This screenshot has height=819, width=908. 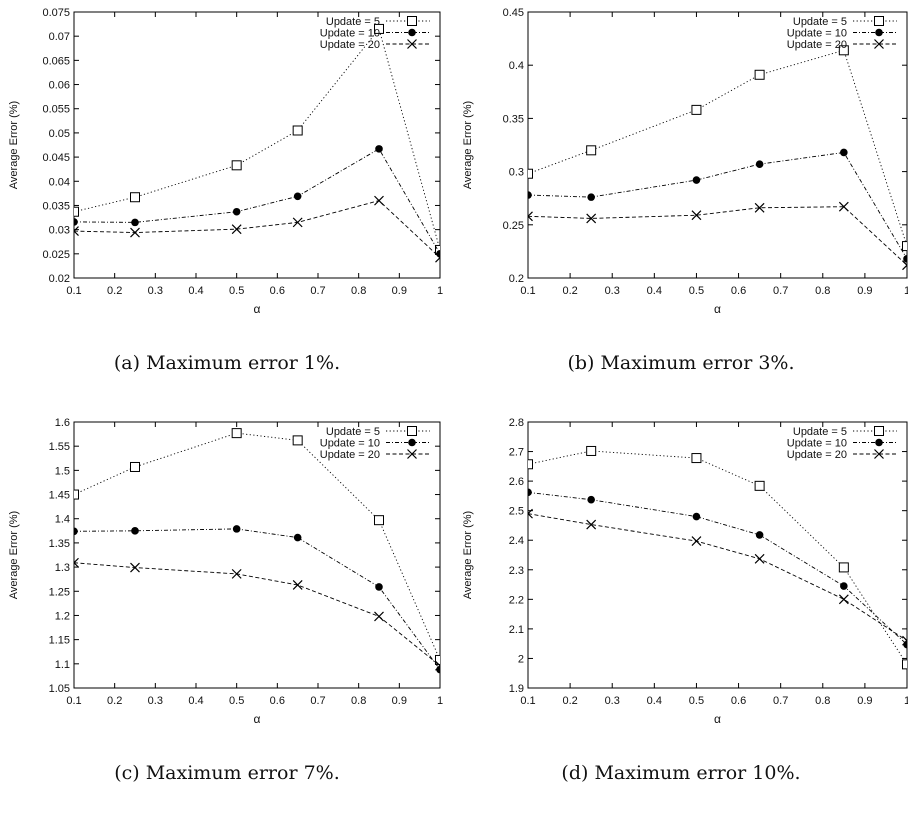 I want to click on x-tick-d-7: 0.8, so click(x=822, y=564).